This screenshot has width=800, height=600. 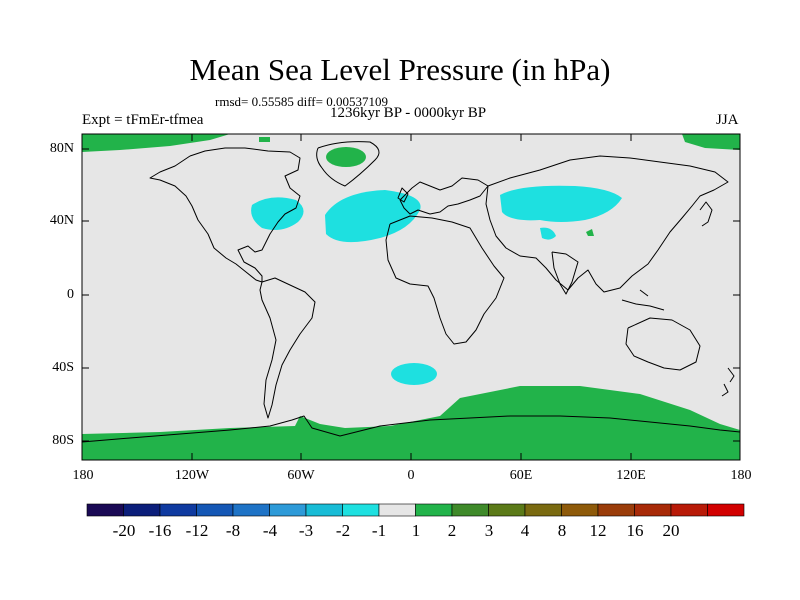 I want to click on asia-coast, so click(x=607, y=224).